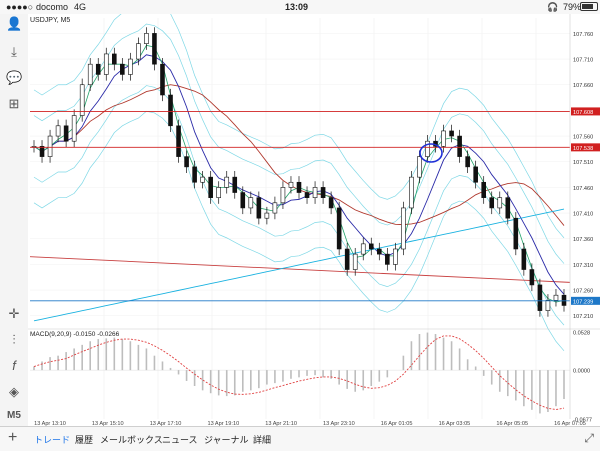 The width and height of the screenshot is (600, 451). What do you see at coordinates (582, 421) in the screenshot?
I see `macd-tick: -0.0677` at bounding box center [582, 421].